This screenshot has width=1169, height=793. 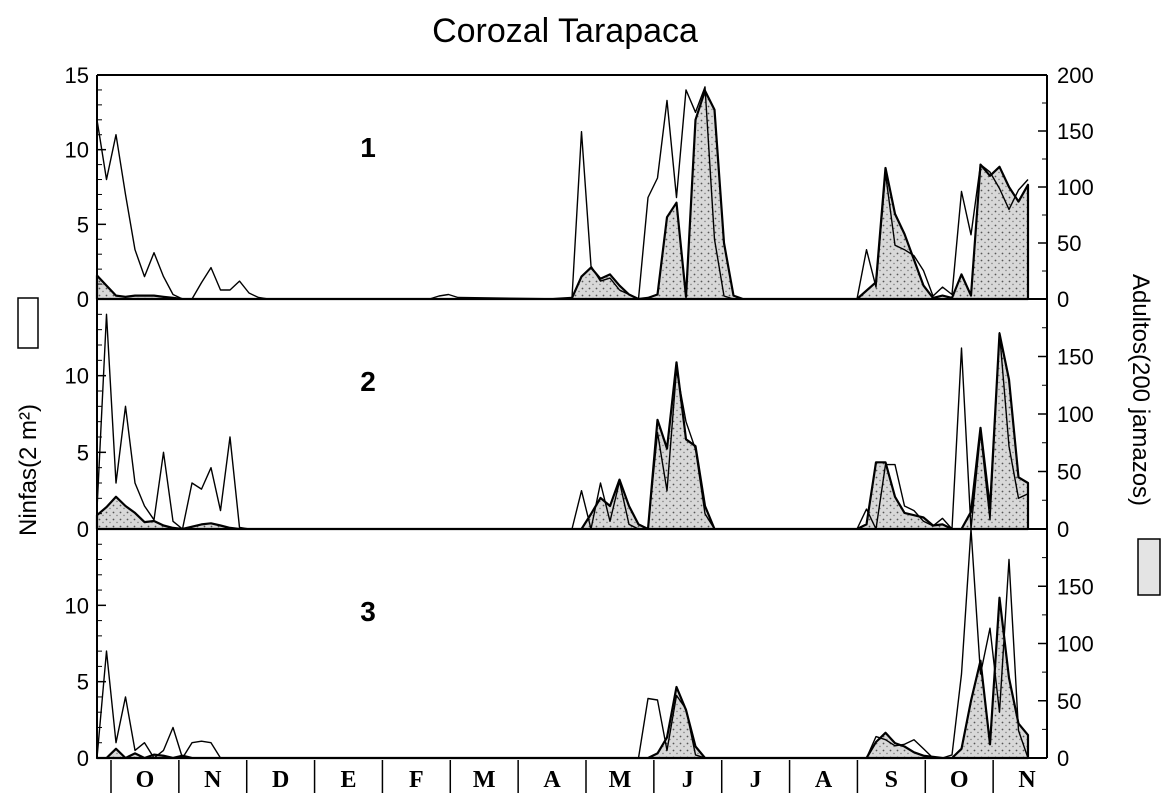 I want to click on right-tick-label: 200, so click(x=1075, y=75).